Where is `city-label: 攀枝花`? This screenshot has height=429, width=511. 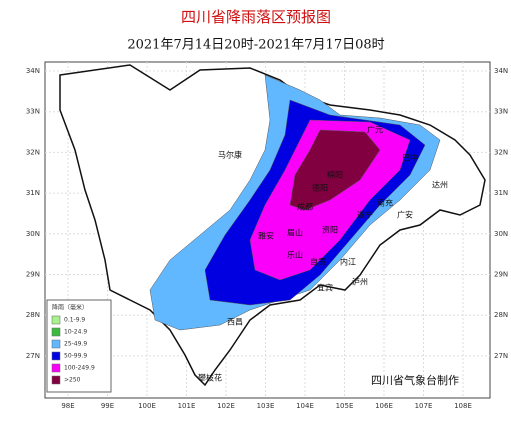
city-label: 攀枝花 is located at coordinates (210, 378).